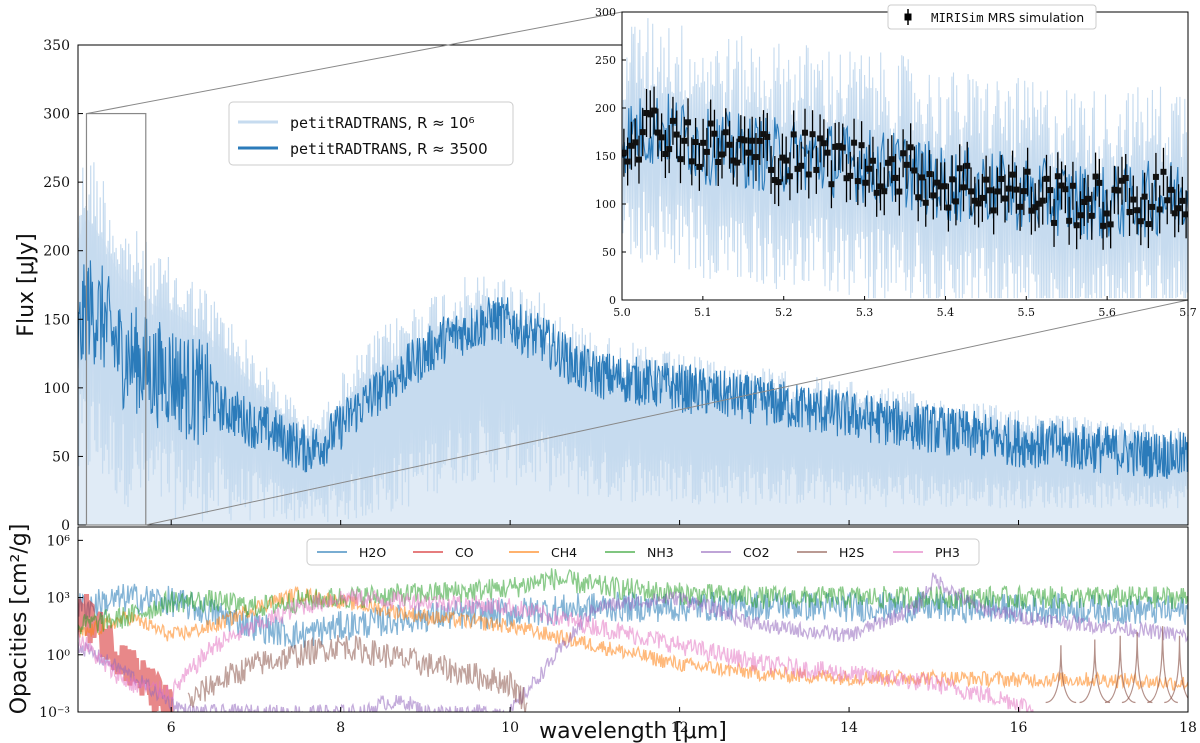  Describe the element at coordinates (946, 312) in the screenshot. I see `inset-x-tick-label: 5.4` at that location.